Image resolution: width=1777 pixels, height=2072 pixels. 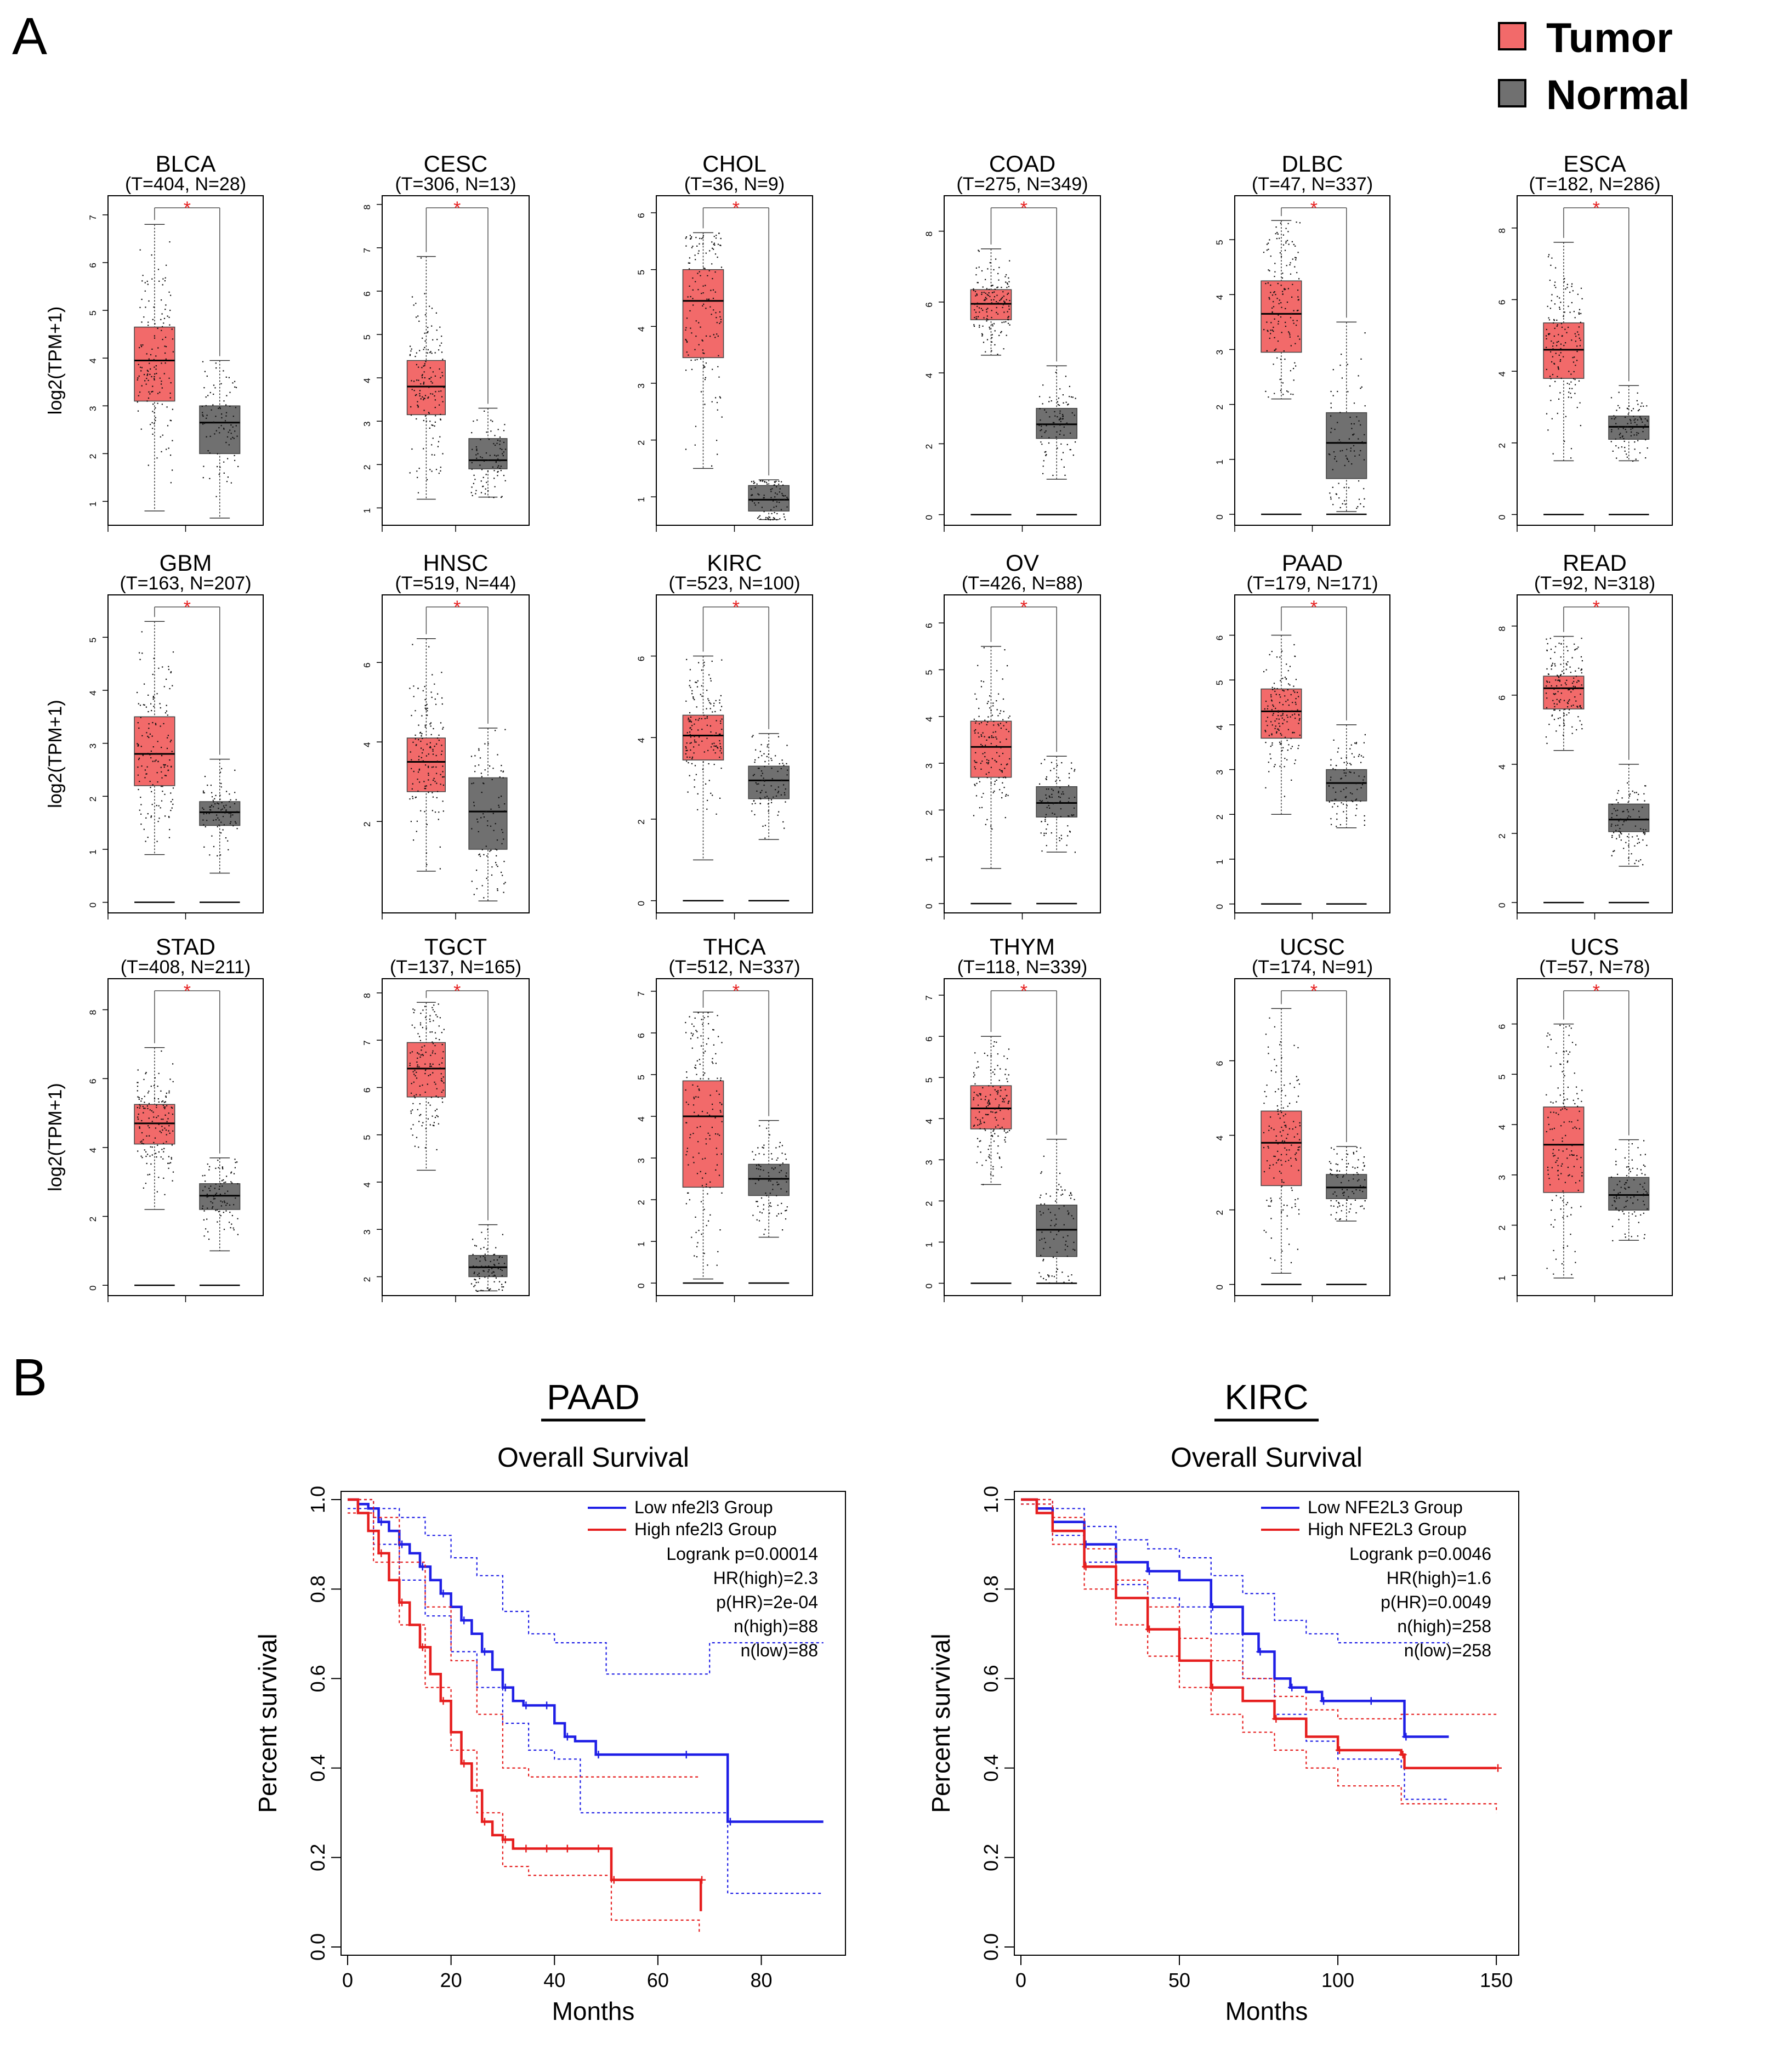 What do you see at coordinates (1012, 342) in the screenshot?
I see `boxplot-coad: COAD(T=275, N=349) 0 2 4 6 8 *` at bounding box center [1012, 342].